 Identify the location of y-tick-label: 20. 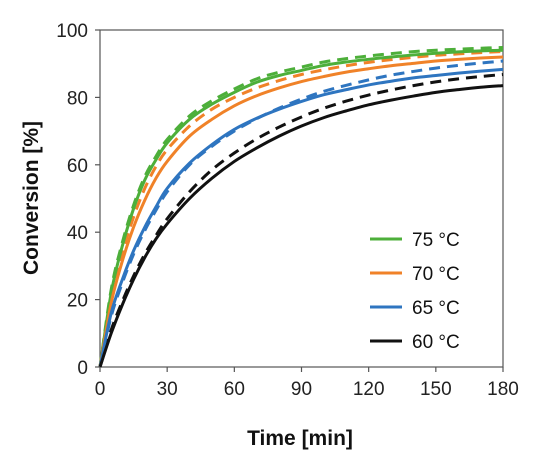
(77, 301).